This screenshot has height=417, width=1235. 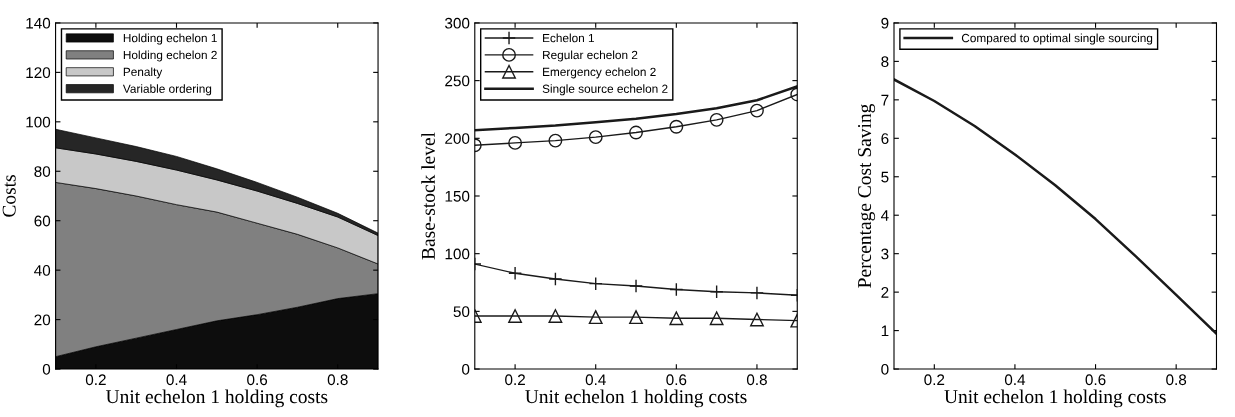 I want to click on y-tick-label: 5, so click(x=885, y=177).